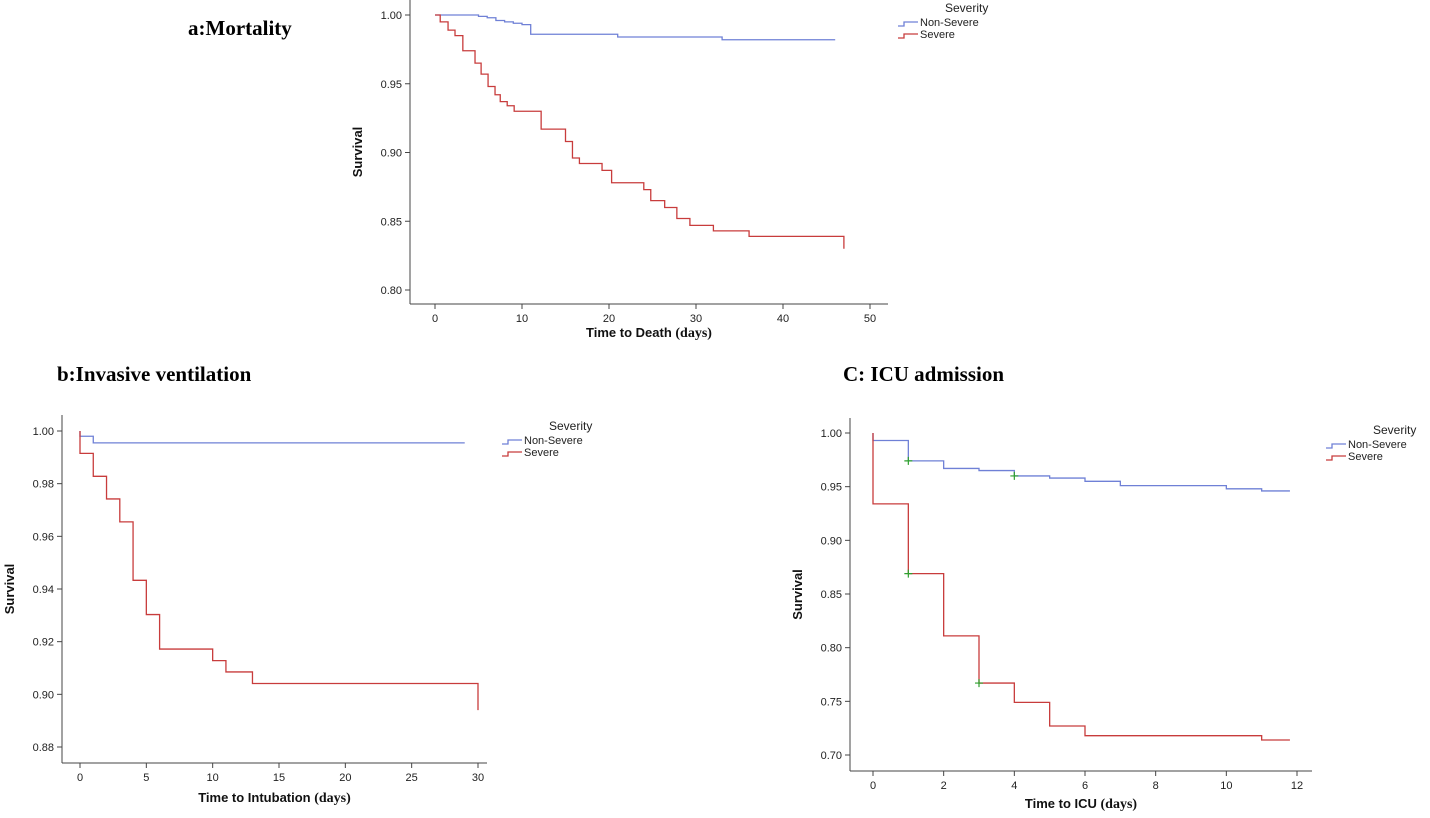 The height and width of the screenshot is (818, 1430). What do you see at coordinates (924, 374) in the screenshot?
I see `panel-c-title: C: ICU admission` at bounding box center [924, 374].